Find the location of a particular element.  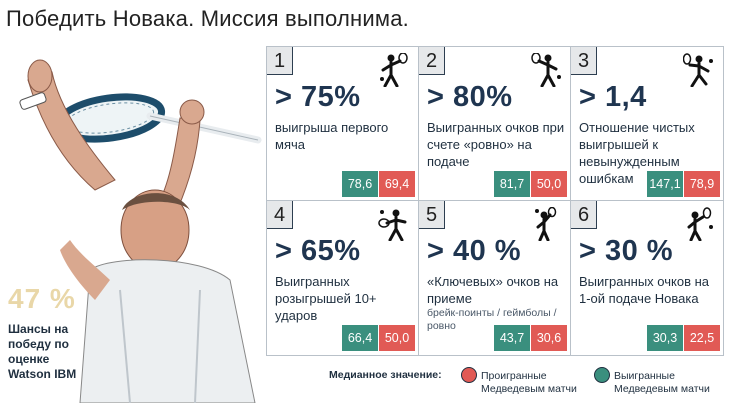

legend-label: Медианное значение: is located at coordinates (385, 375).